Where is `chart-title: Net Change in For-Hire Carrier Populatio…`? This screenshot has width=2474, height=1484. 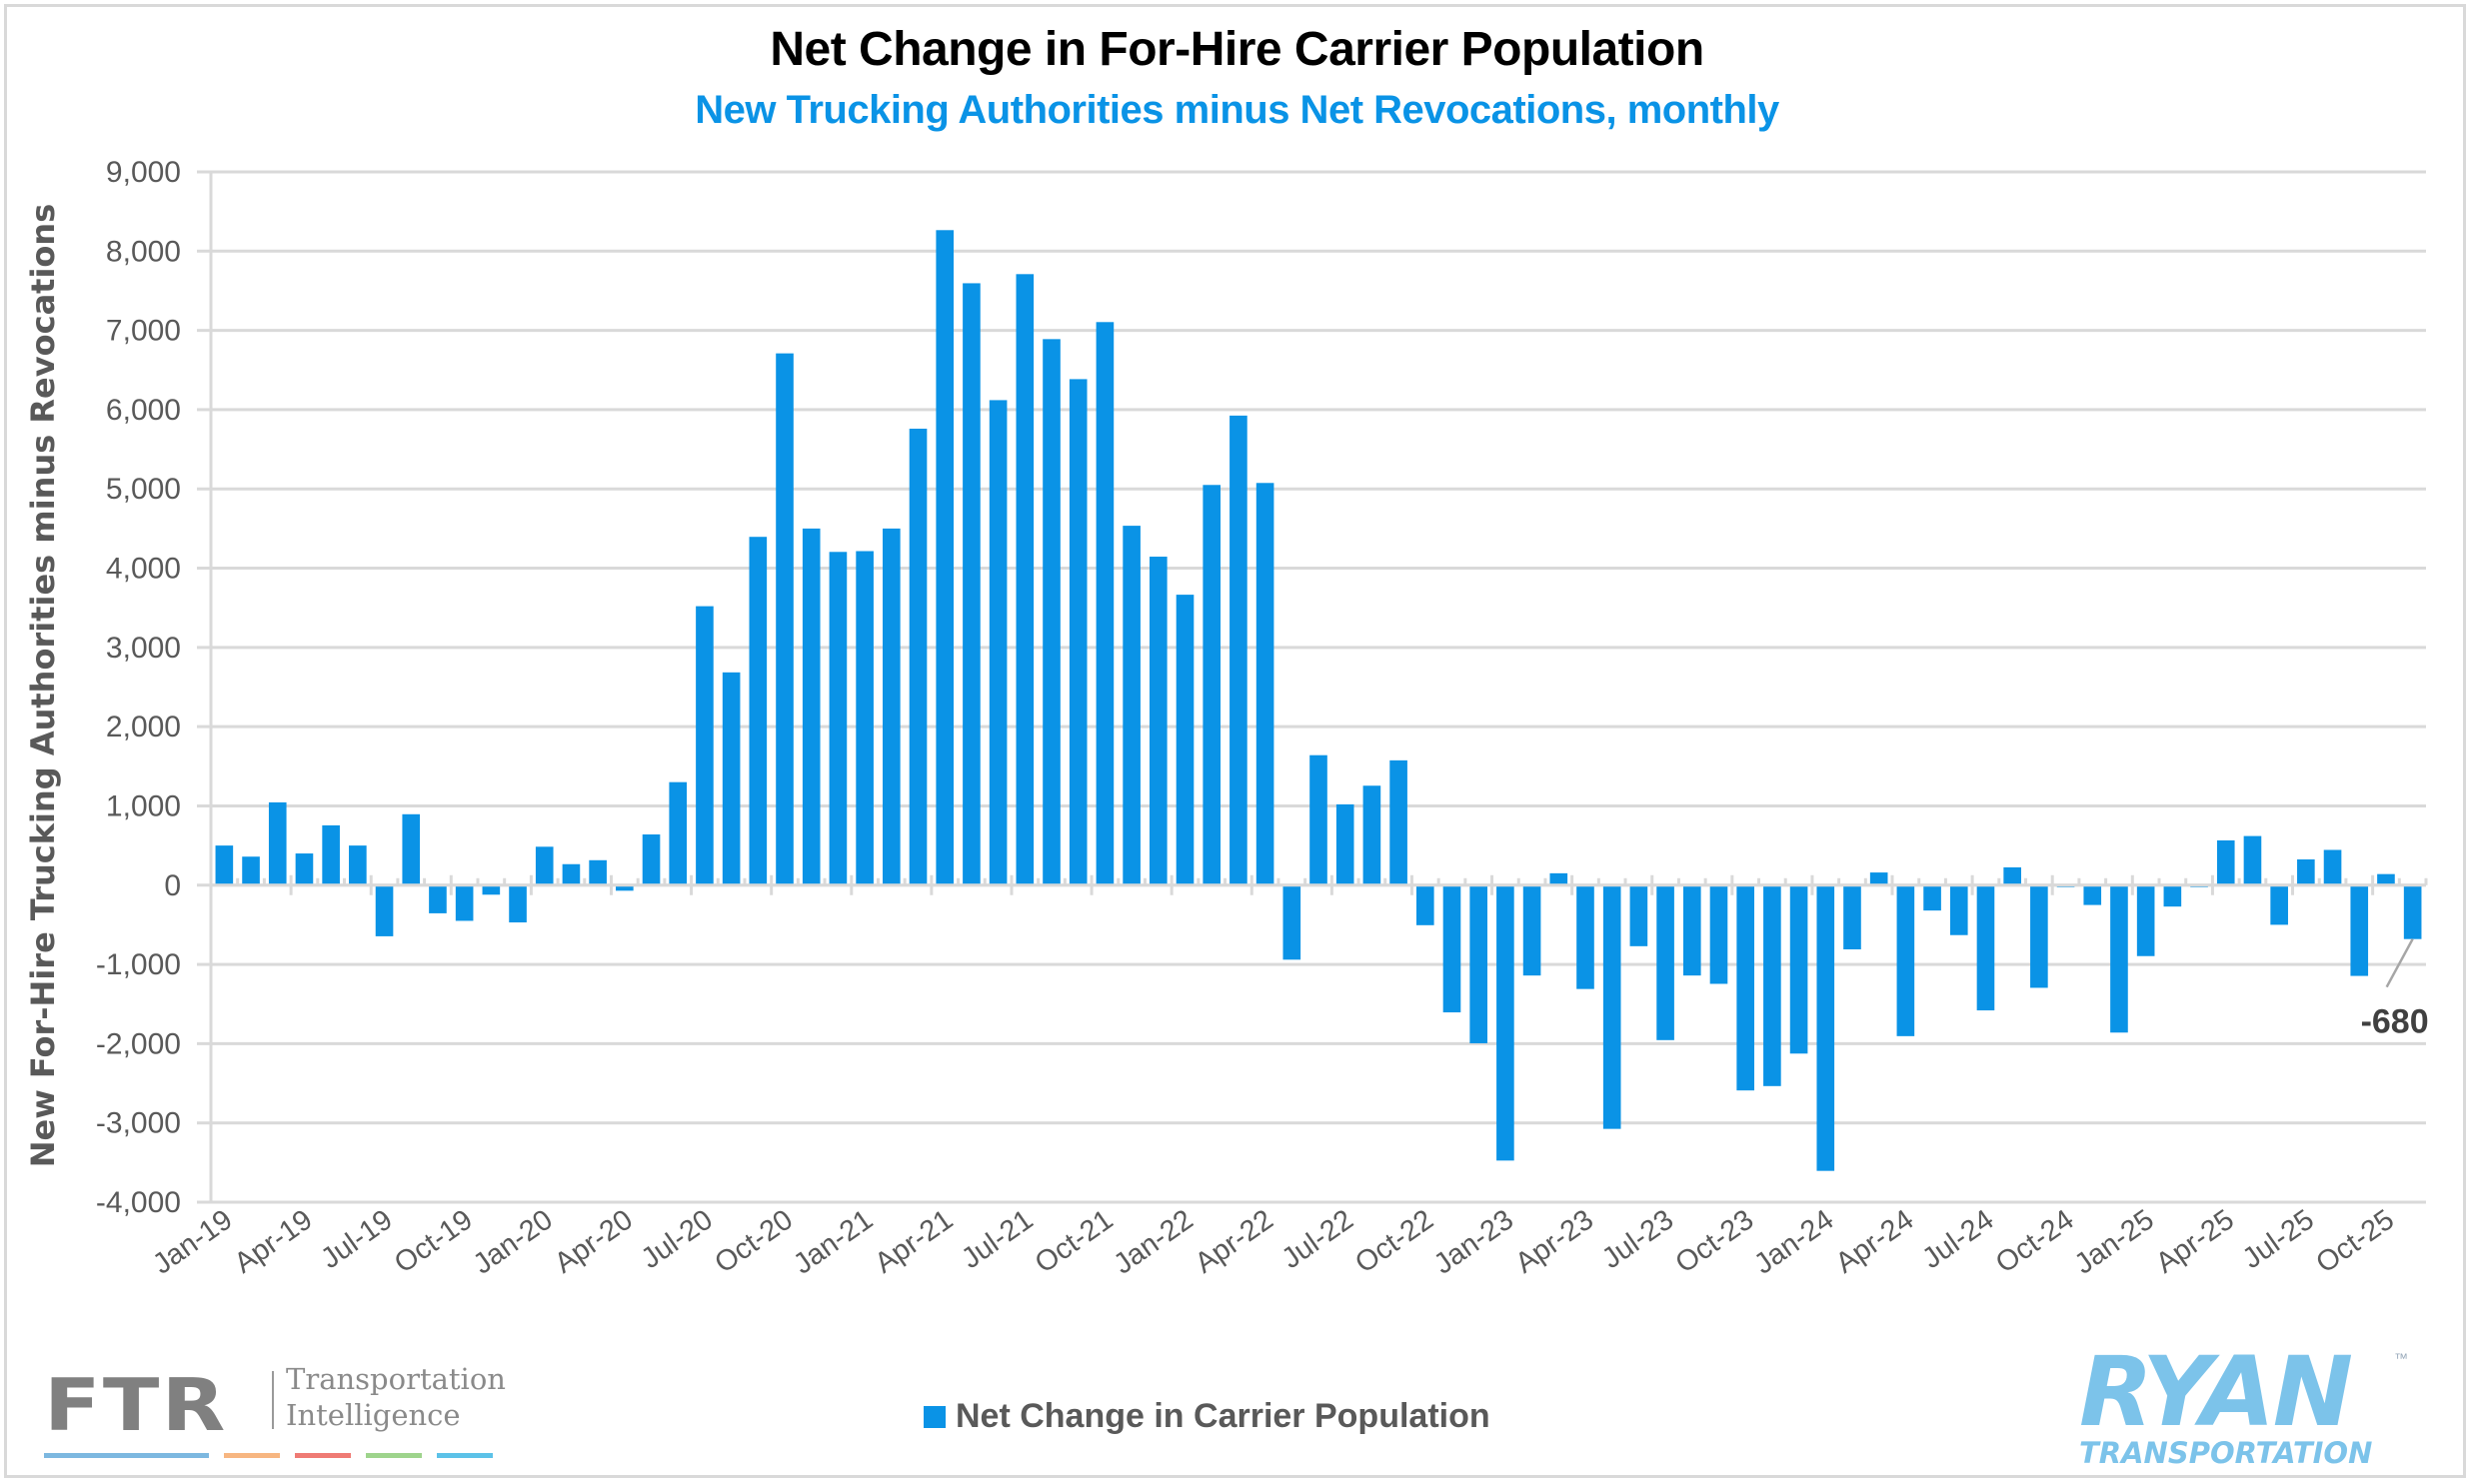
chart-title: Net Change in For-Hire Carrier Populatio… is located at coordinates (1237, 49).